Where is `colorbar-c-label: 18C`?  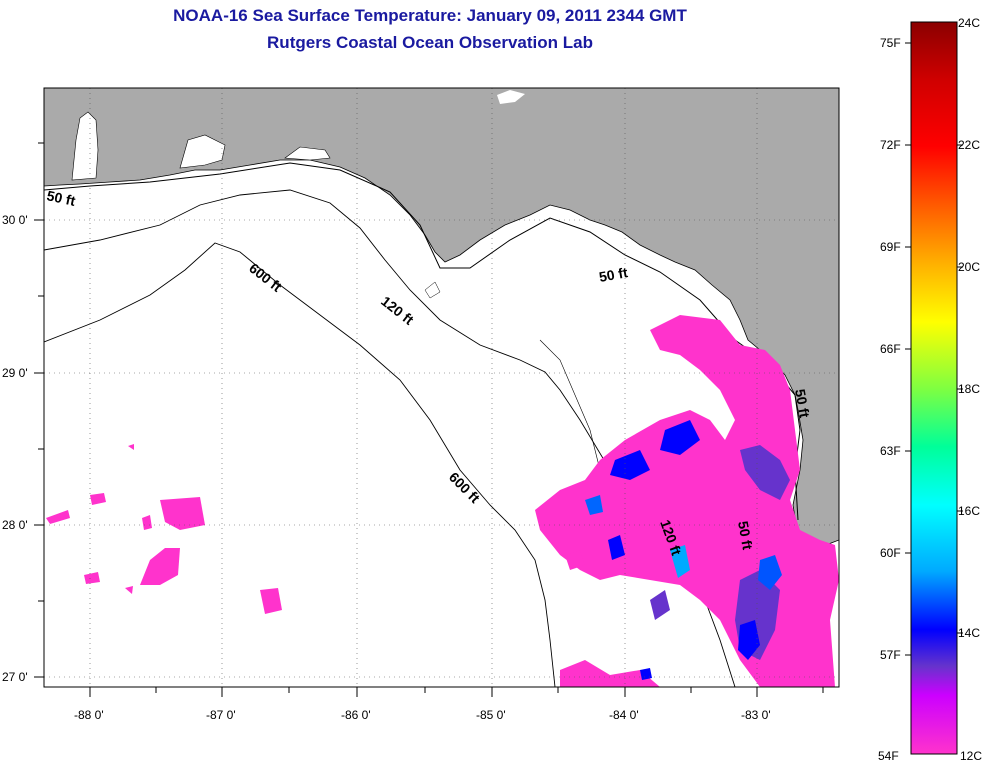 colorbar-c-label: 18C is located at coordinates (969, 389).